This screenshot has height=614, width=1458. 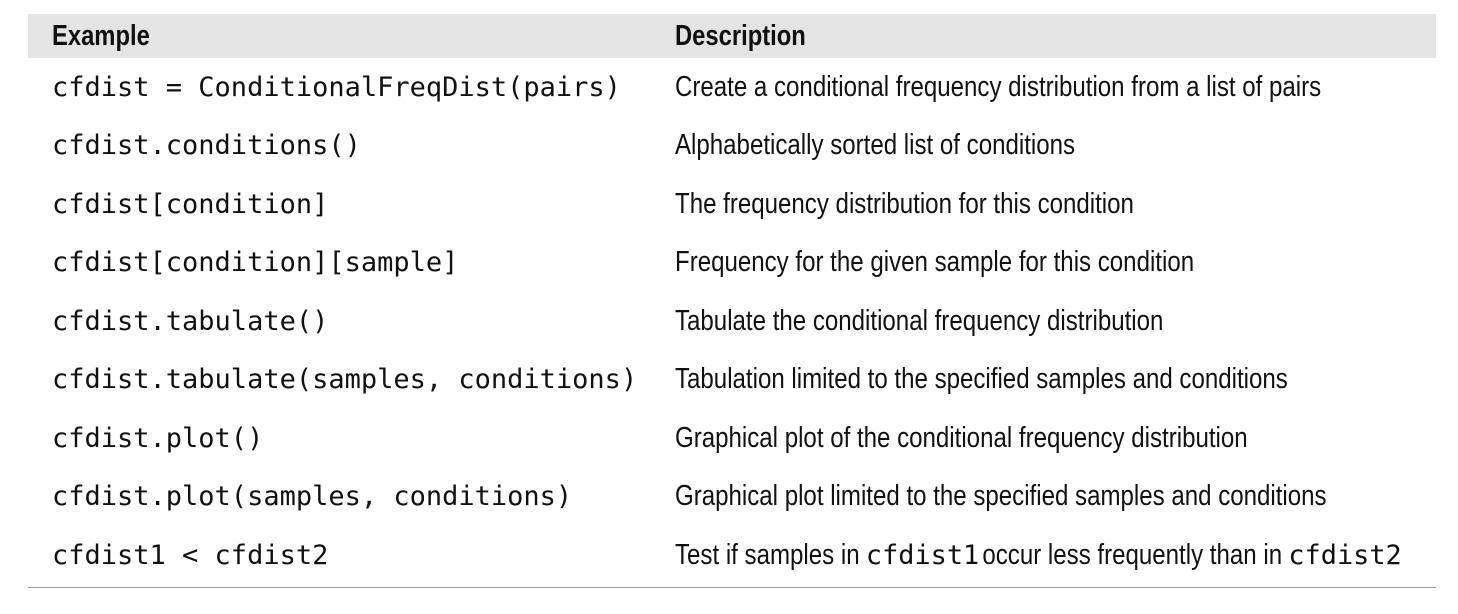 What do you see at coordinates (340, 204) in the screenshot?
I see `example-cell: cfdist[condition]` at bounding box center [340, 204].